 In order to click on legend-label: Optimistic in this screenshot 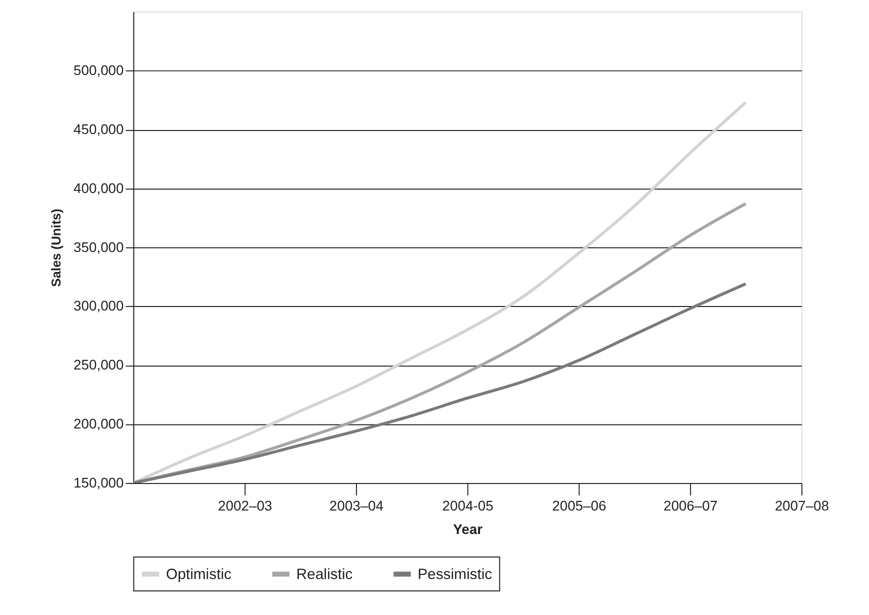, I will do `click(199, 575)`.